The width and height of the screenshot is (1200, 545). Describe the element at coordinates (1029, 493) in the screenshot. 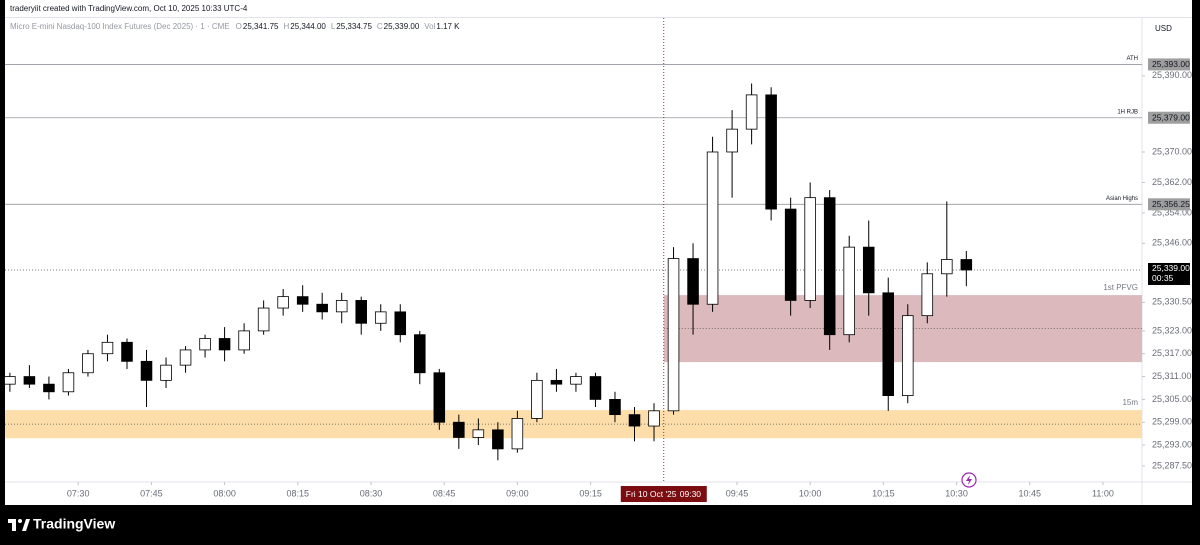

I see `x-tick-label: 10:45` at that location.